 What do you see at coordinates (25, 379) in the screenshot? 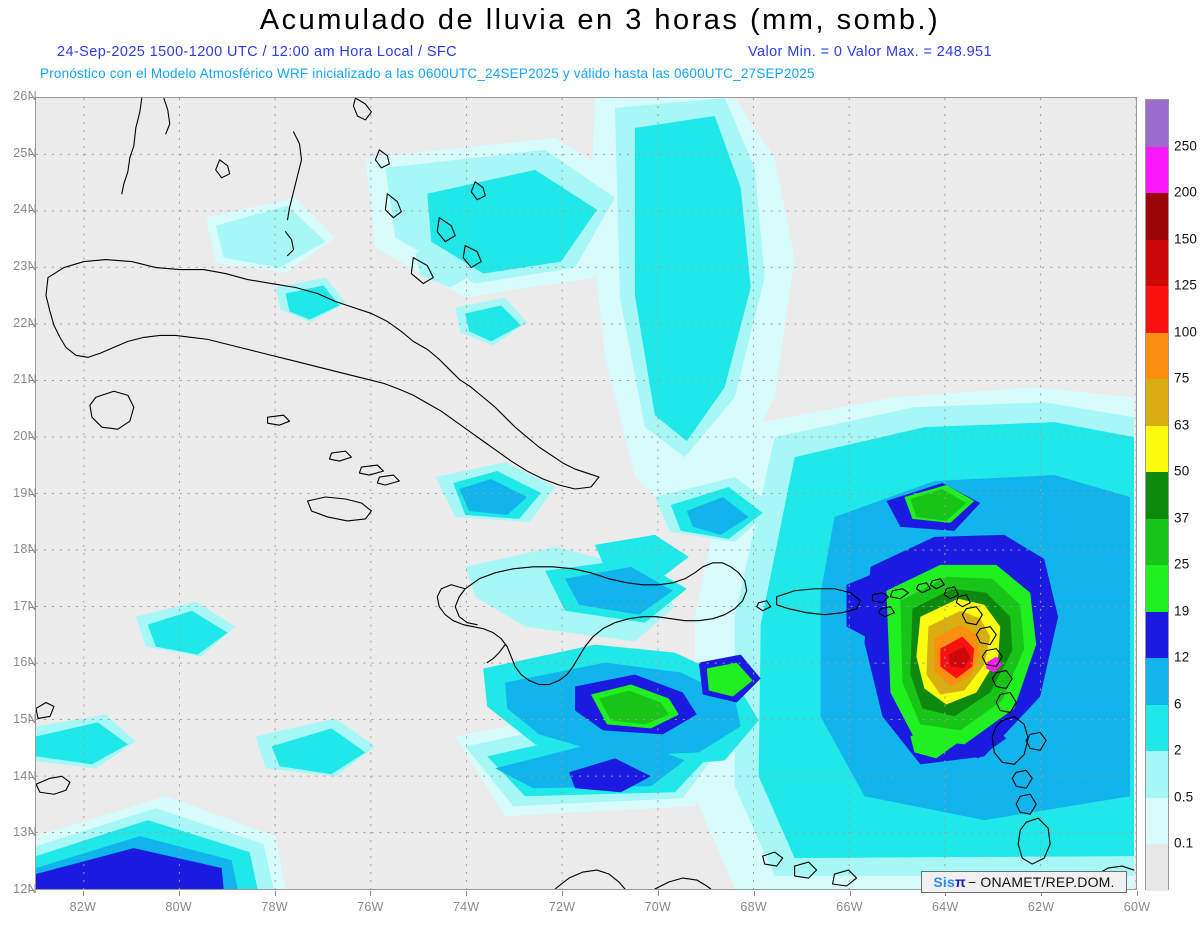
I see `y-axis-label: 21N` at bounding box center [25, 379].